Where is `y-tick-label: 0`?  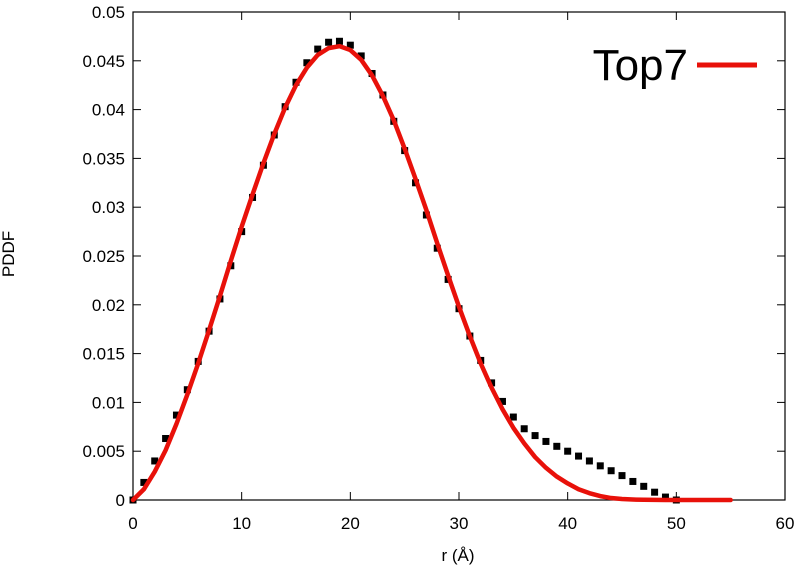
y-tick-label: 0 is located at coordinates (120, 500).